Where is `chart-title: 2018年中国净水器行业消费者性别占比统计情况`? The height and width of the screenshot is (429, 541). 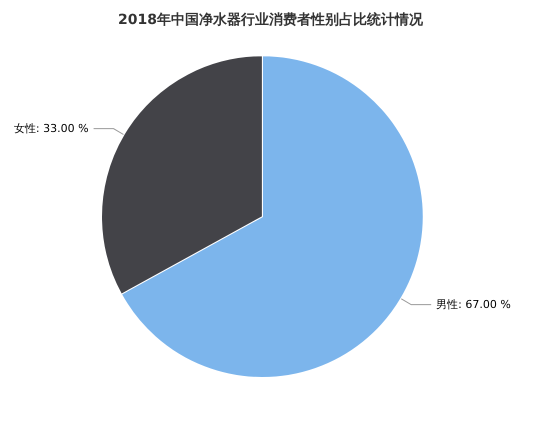
chart-title: 2018年中国净水器行业消费者性别占比统计情况 is located at coordinates (271, 19).